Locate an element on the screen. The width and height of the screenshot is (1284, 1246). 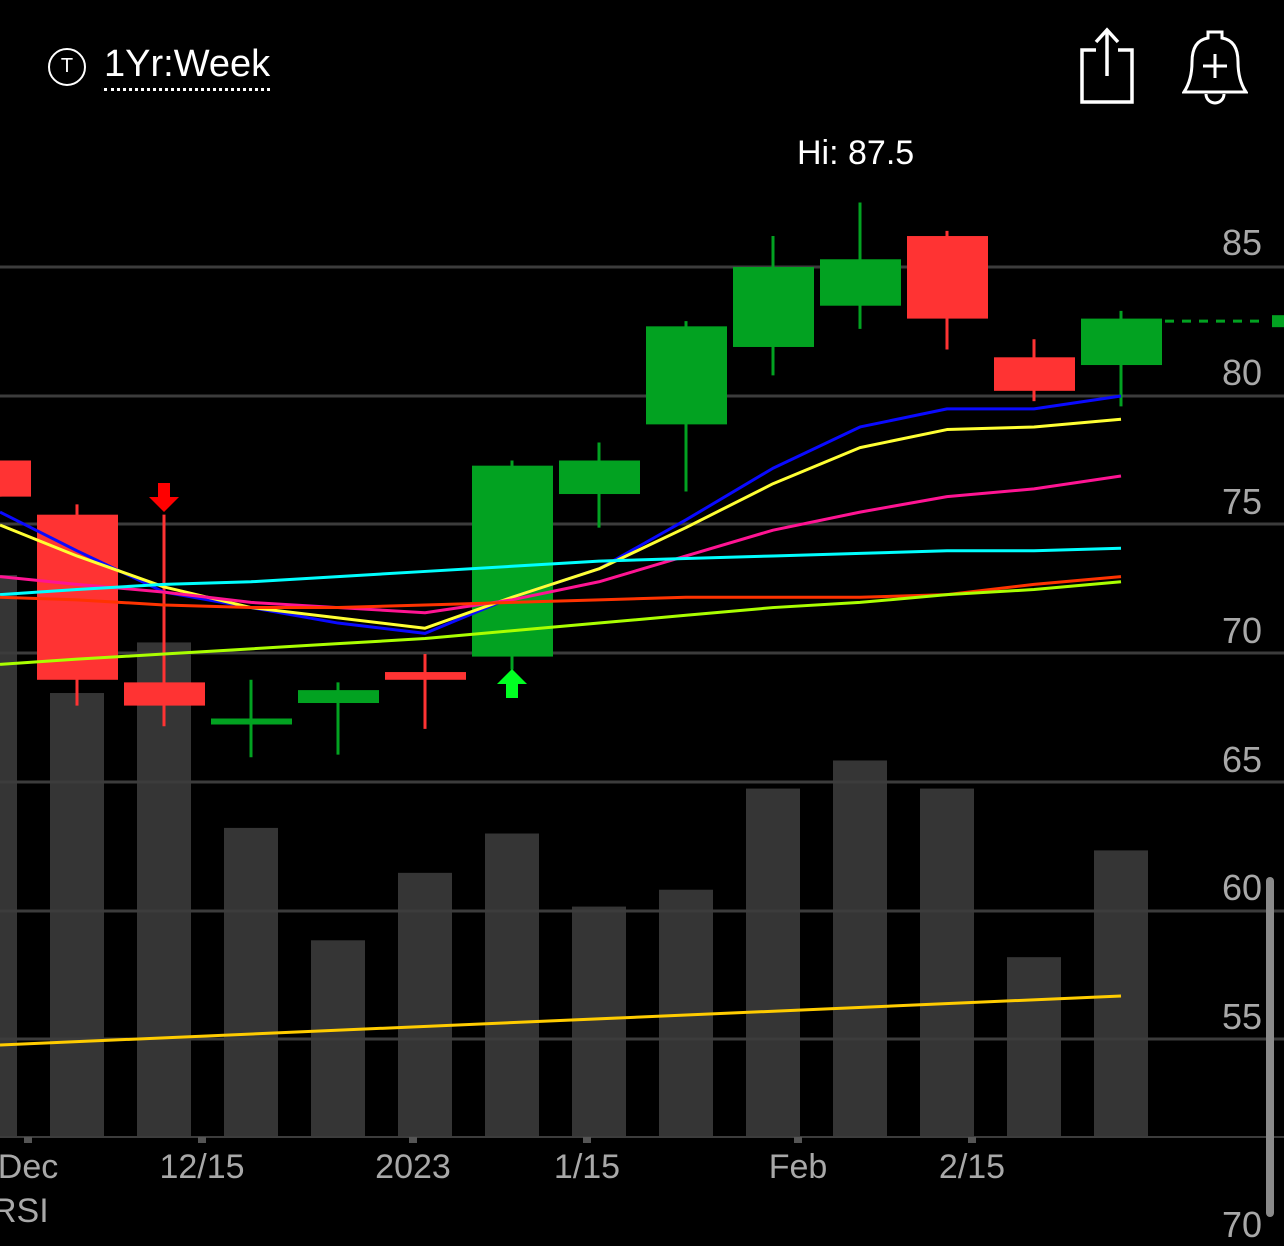
x-axis-label: 2023 is located at coordinates (413, 1167).